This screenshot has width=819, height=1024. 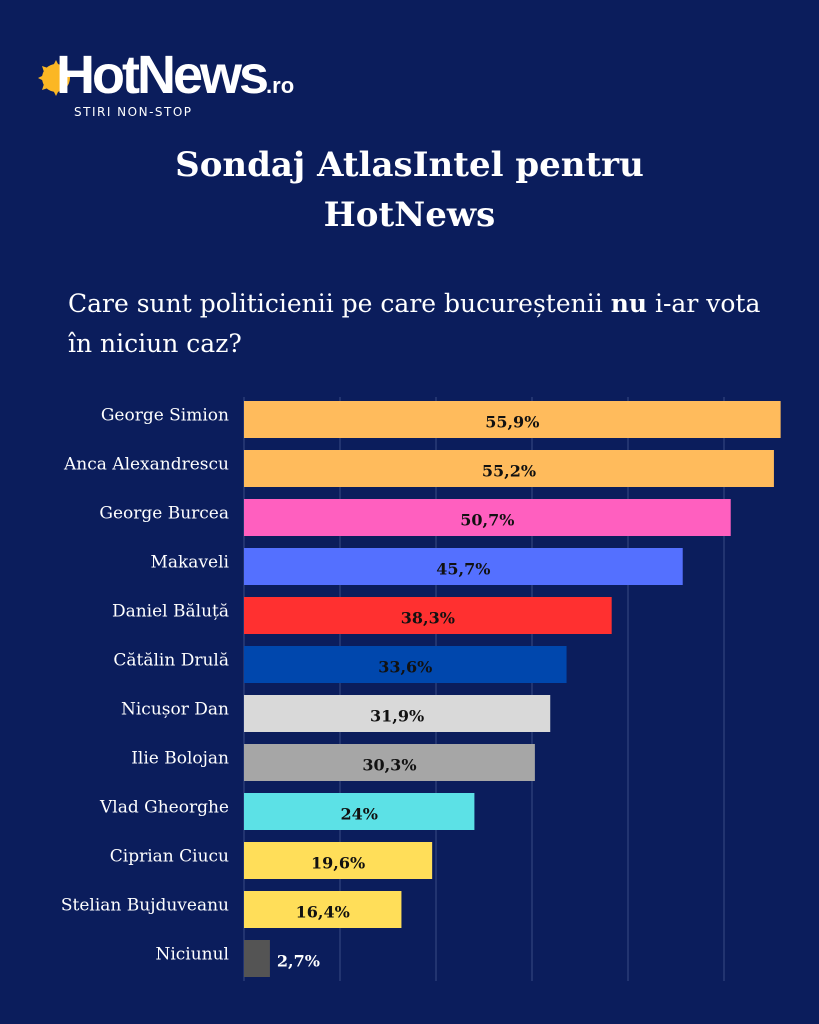 I want to click on category-label: Stelian Bujduveanu, so click(x=145, y=906).